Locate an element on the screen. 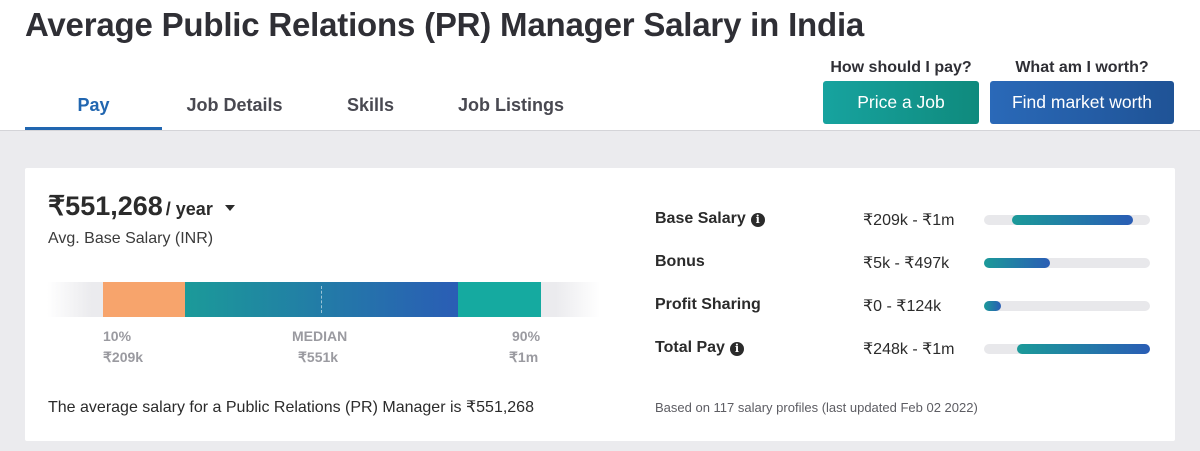  percentile-10-label: 10% is located at coordinates (117, 336).